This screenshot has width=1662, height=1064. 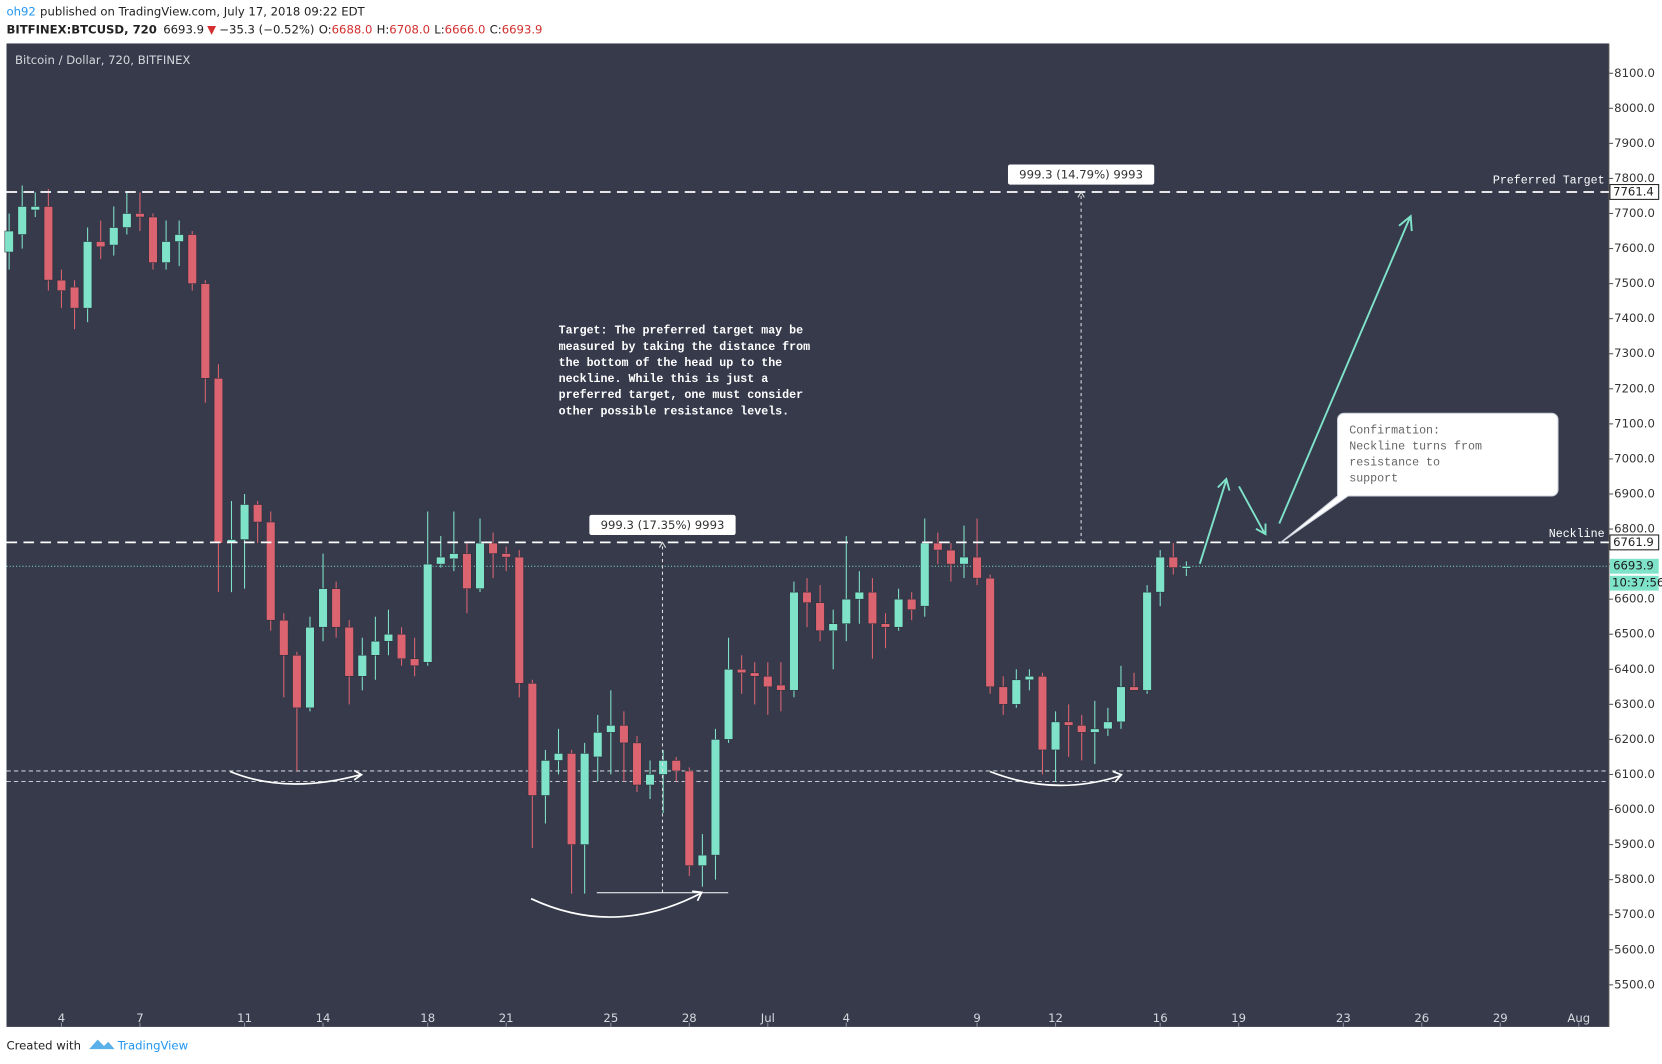 What do you see at coordinates (1214, 521) in the screenshot?
I see `projection-up` at bounding box center [1214, 521].